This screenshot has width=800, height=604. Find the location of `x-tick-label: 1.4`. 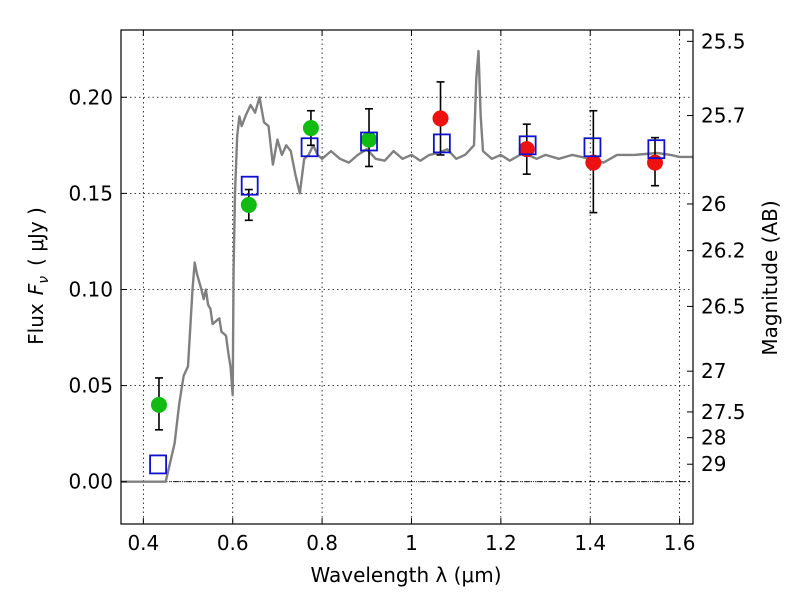

x-tick-label: 1.4 is located at coordinates (590, 543).